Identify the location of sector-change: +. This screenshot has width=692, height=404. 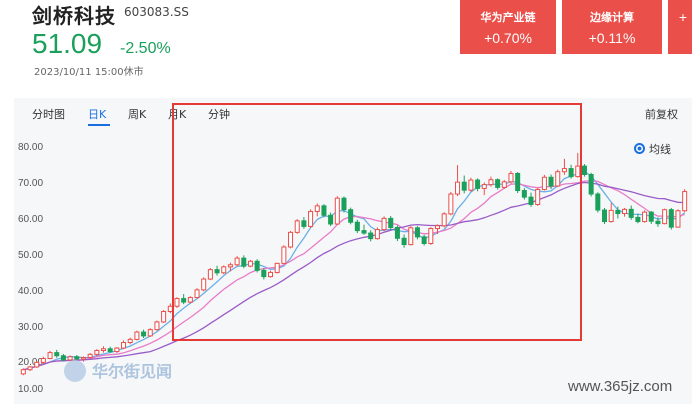
(683, 17).